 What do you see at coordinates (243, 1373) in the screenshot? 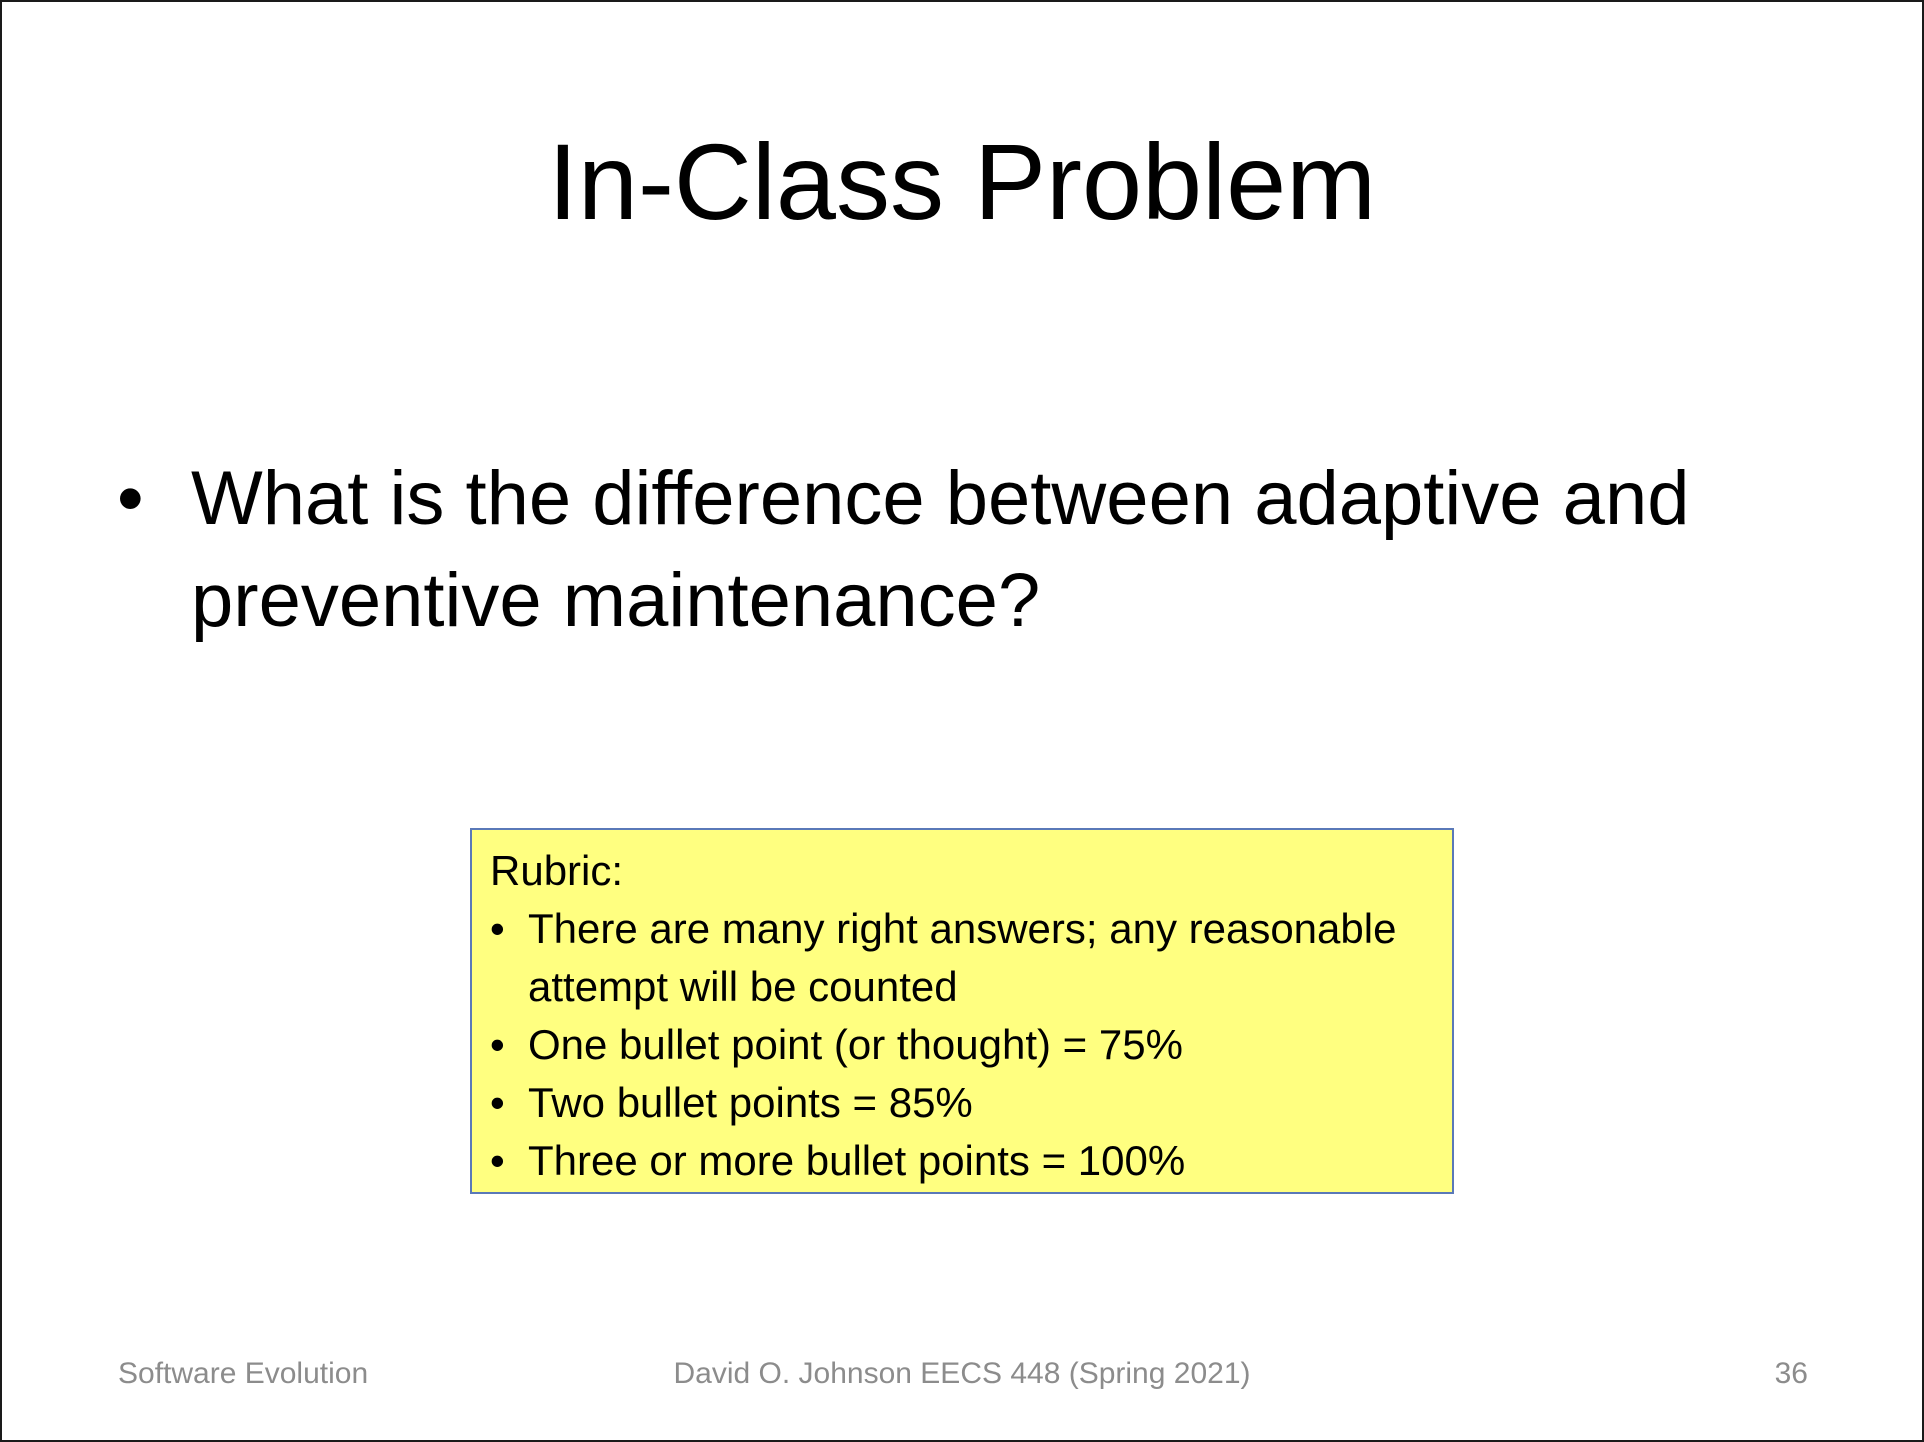
I see `footer-topic: Software Evolution` at bounding box center [243, 1373].